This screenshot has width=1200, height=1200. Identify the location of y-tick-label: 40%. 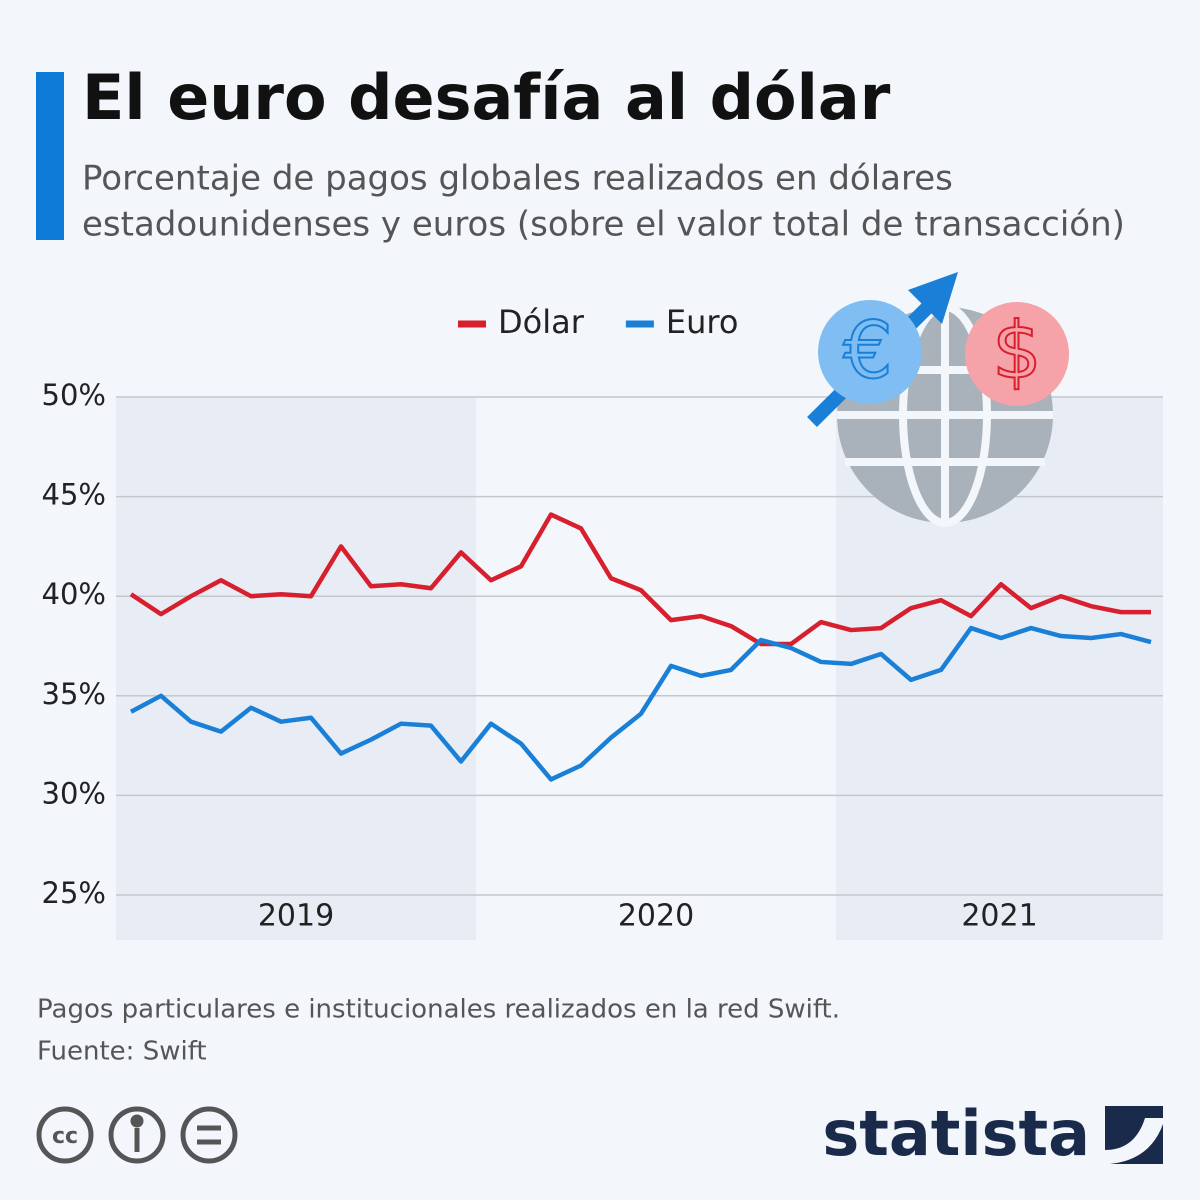
(74, 594).